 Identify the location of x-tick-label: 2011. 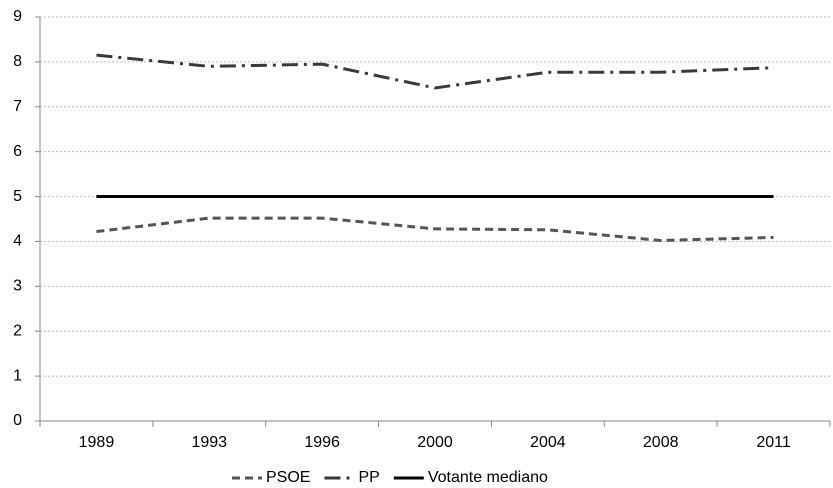
(773, 442).